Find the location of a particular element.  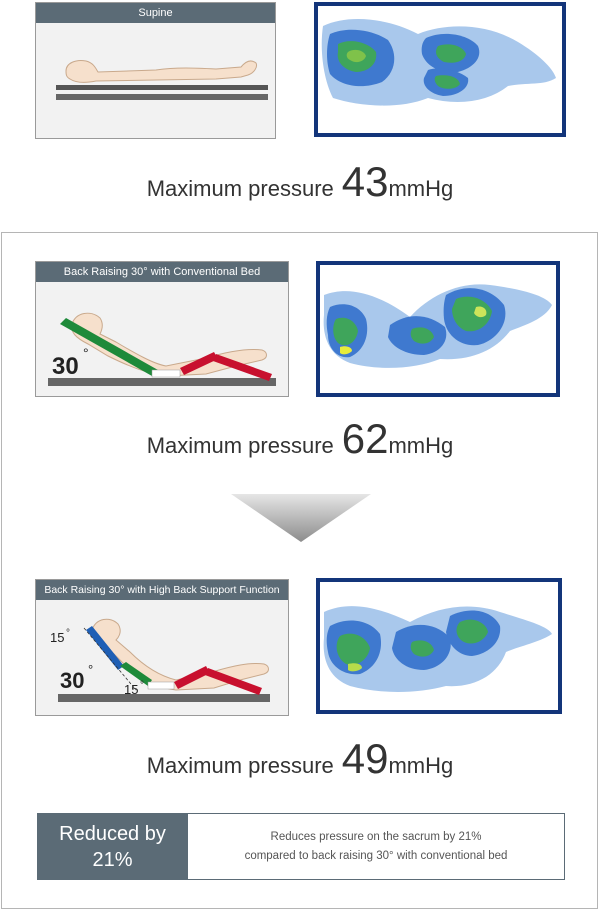

supine-pressure-readout: Maximum pressure 43mmHg is located at coordinates (300, 182).